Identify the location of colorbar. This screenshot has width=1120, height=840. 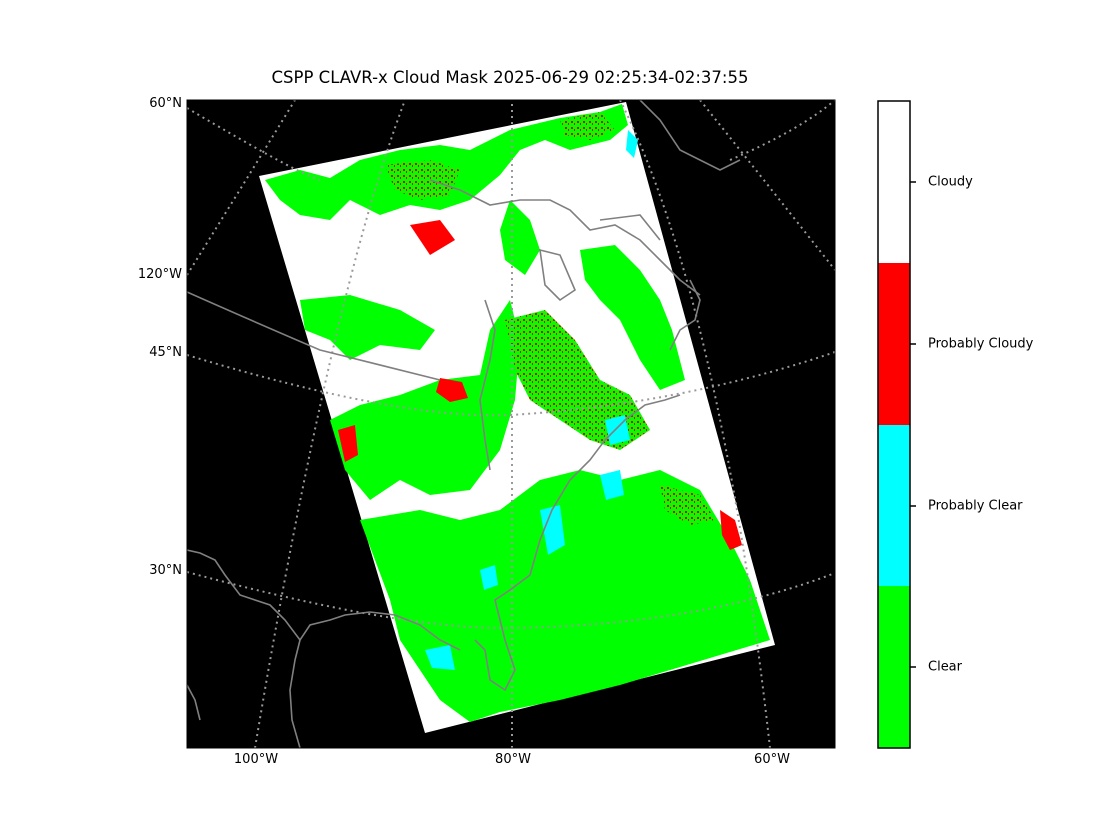
(896, 424).